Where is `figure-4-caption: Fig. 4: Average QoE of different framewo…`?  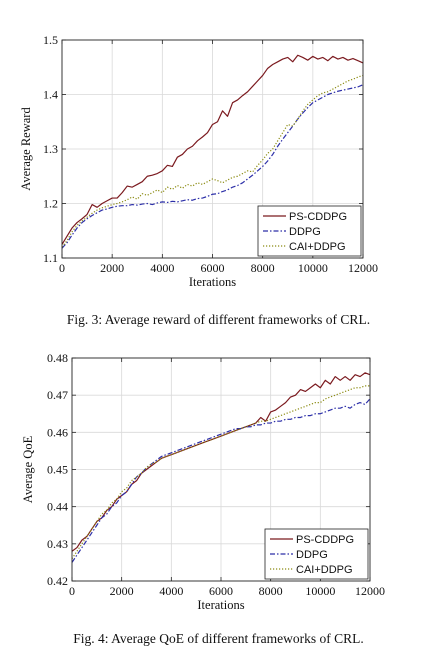 figure-4-caption: Fig. 4: Average QoE of different framewo… is located at coordinates (218, 638).